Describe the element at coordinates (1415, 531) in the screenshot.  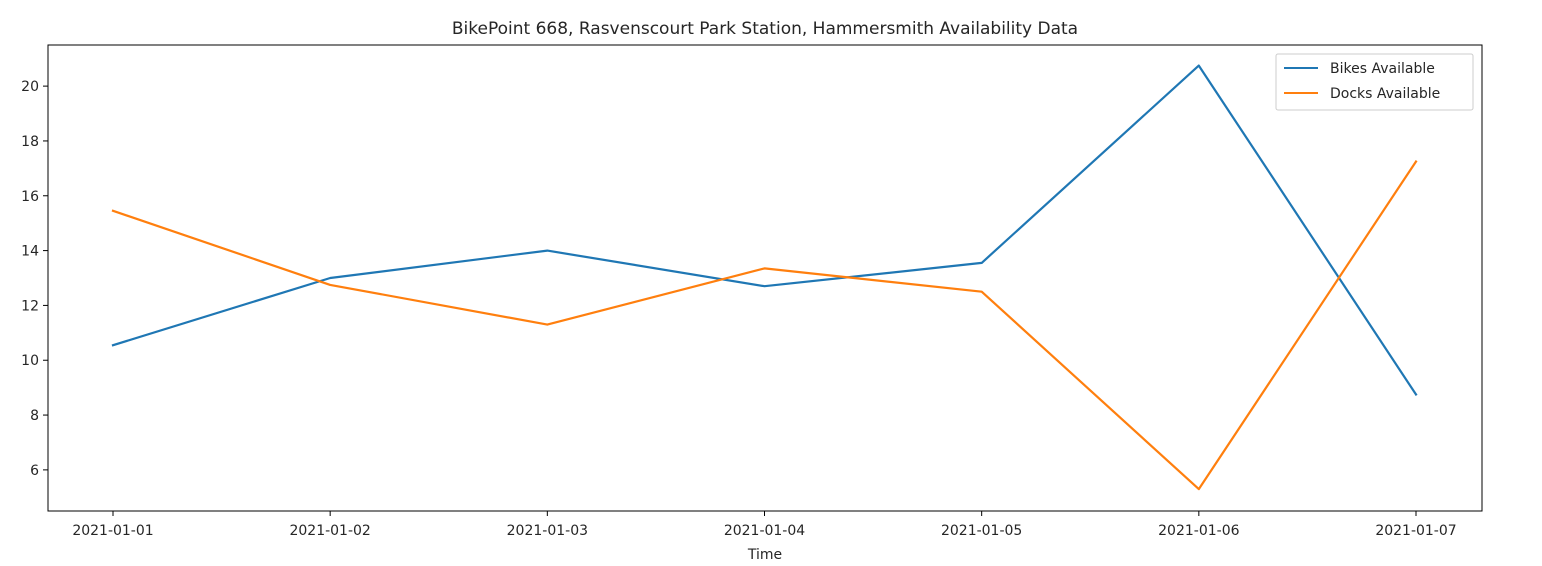
I see `x-tick-label: 2021-01-07` at that location.